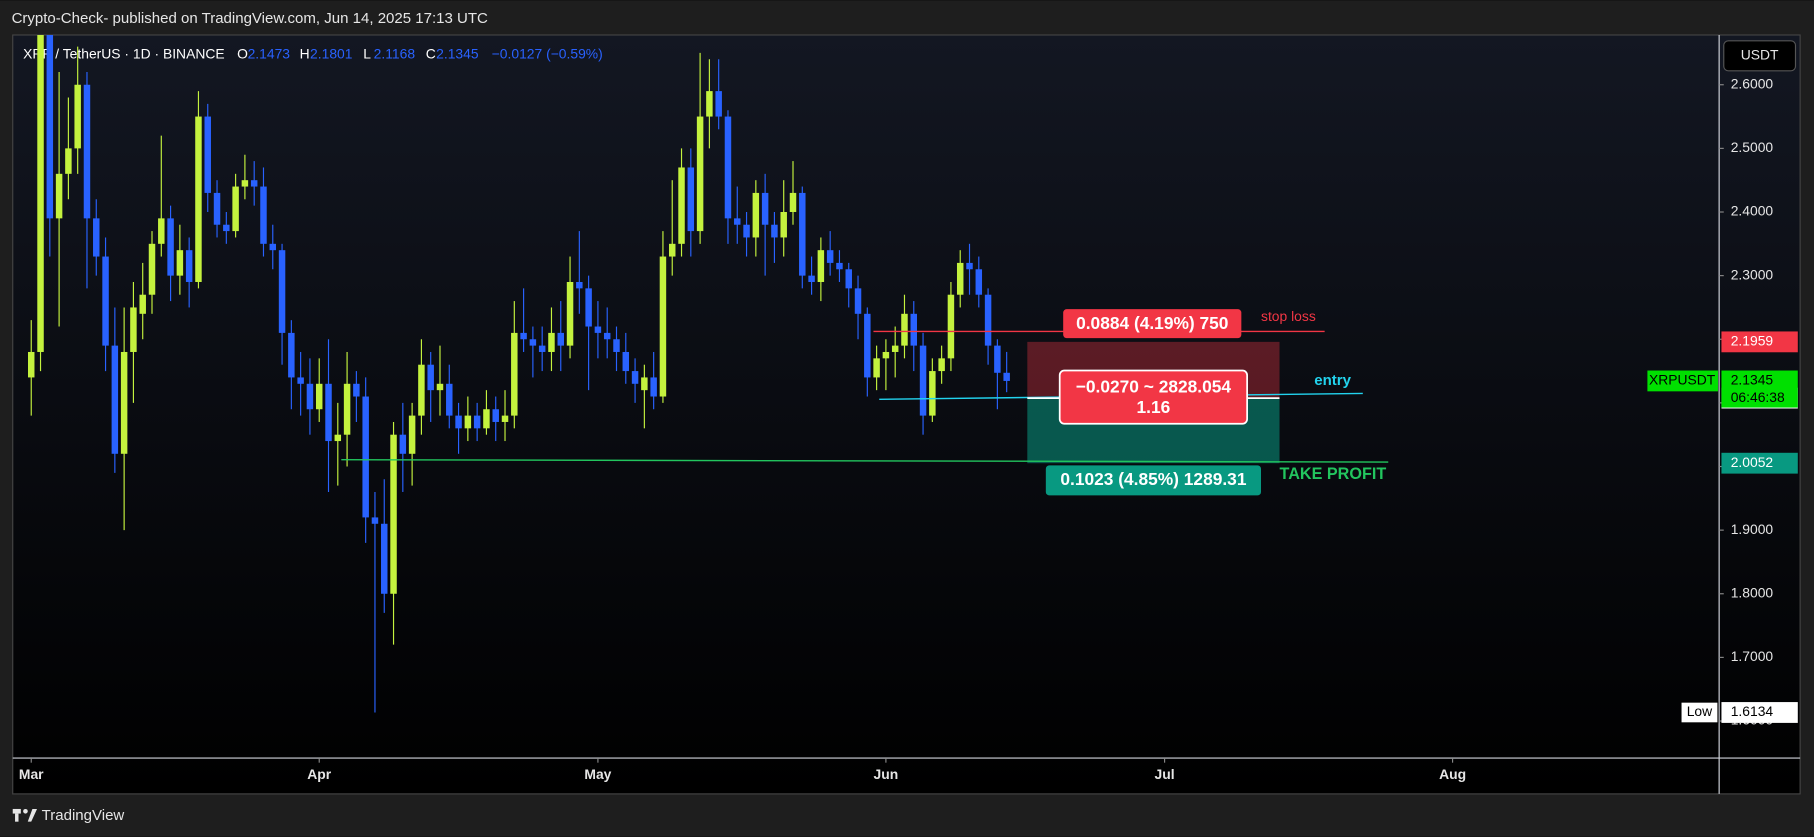 Image resolution: width=1814 pixels, height=837 pixels. I want to click on footer-brand: TradingView, so click(83, 815).